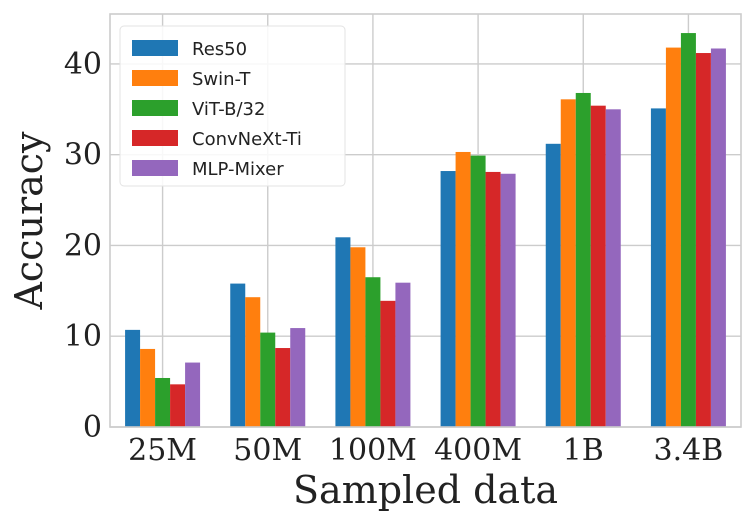  What do you see at coordinates (29, 221) in the screenshot?
I see `y-axis-title: Accuracy` at bounding box center [29, 221].